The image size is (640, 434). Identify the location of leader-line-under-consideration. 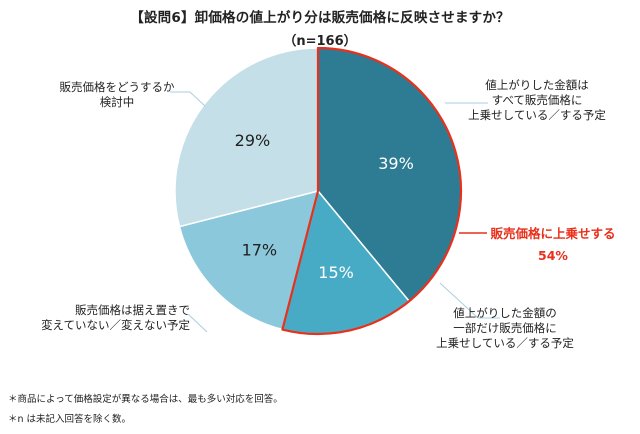
(188, 99).